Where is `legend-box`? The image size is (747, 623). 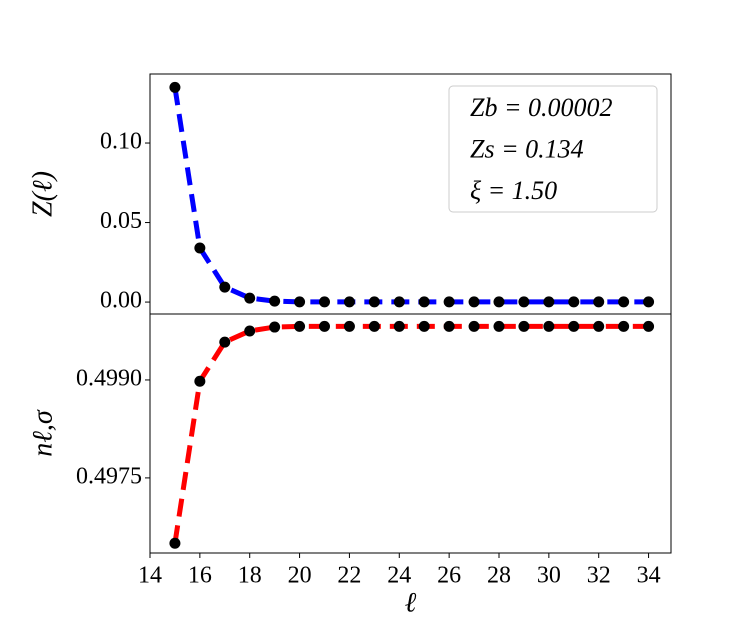
legend-box is located at coordinates (553, 149).